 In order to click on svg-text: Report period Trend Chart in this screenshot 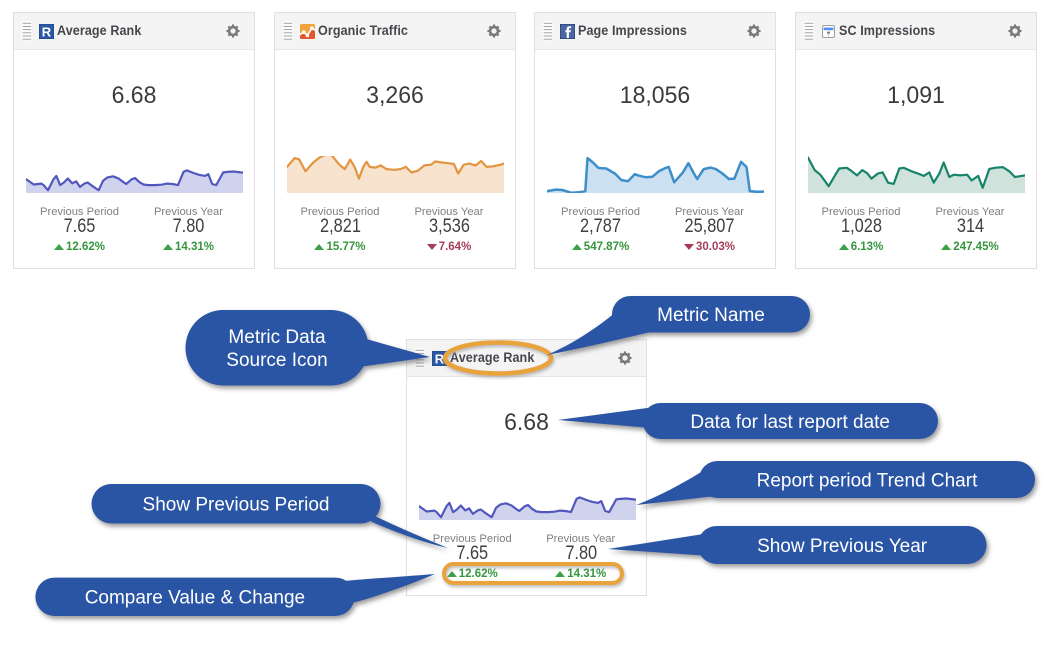, I will do `click(867, 480)`.